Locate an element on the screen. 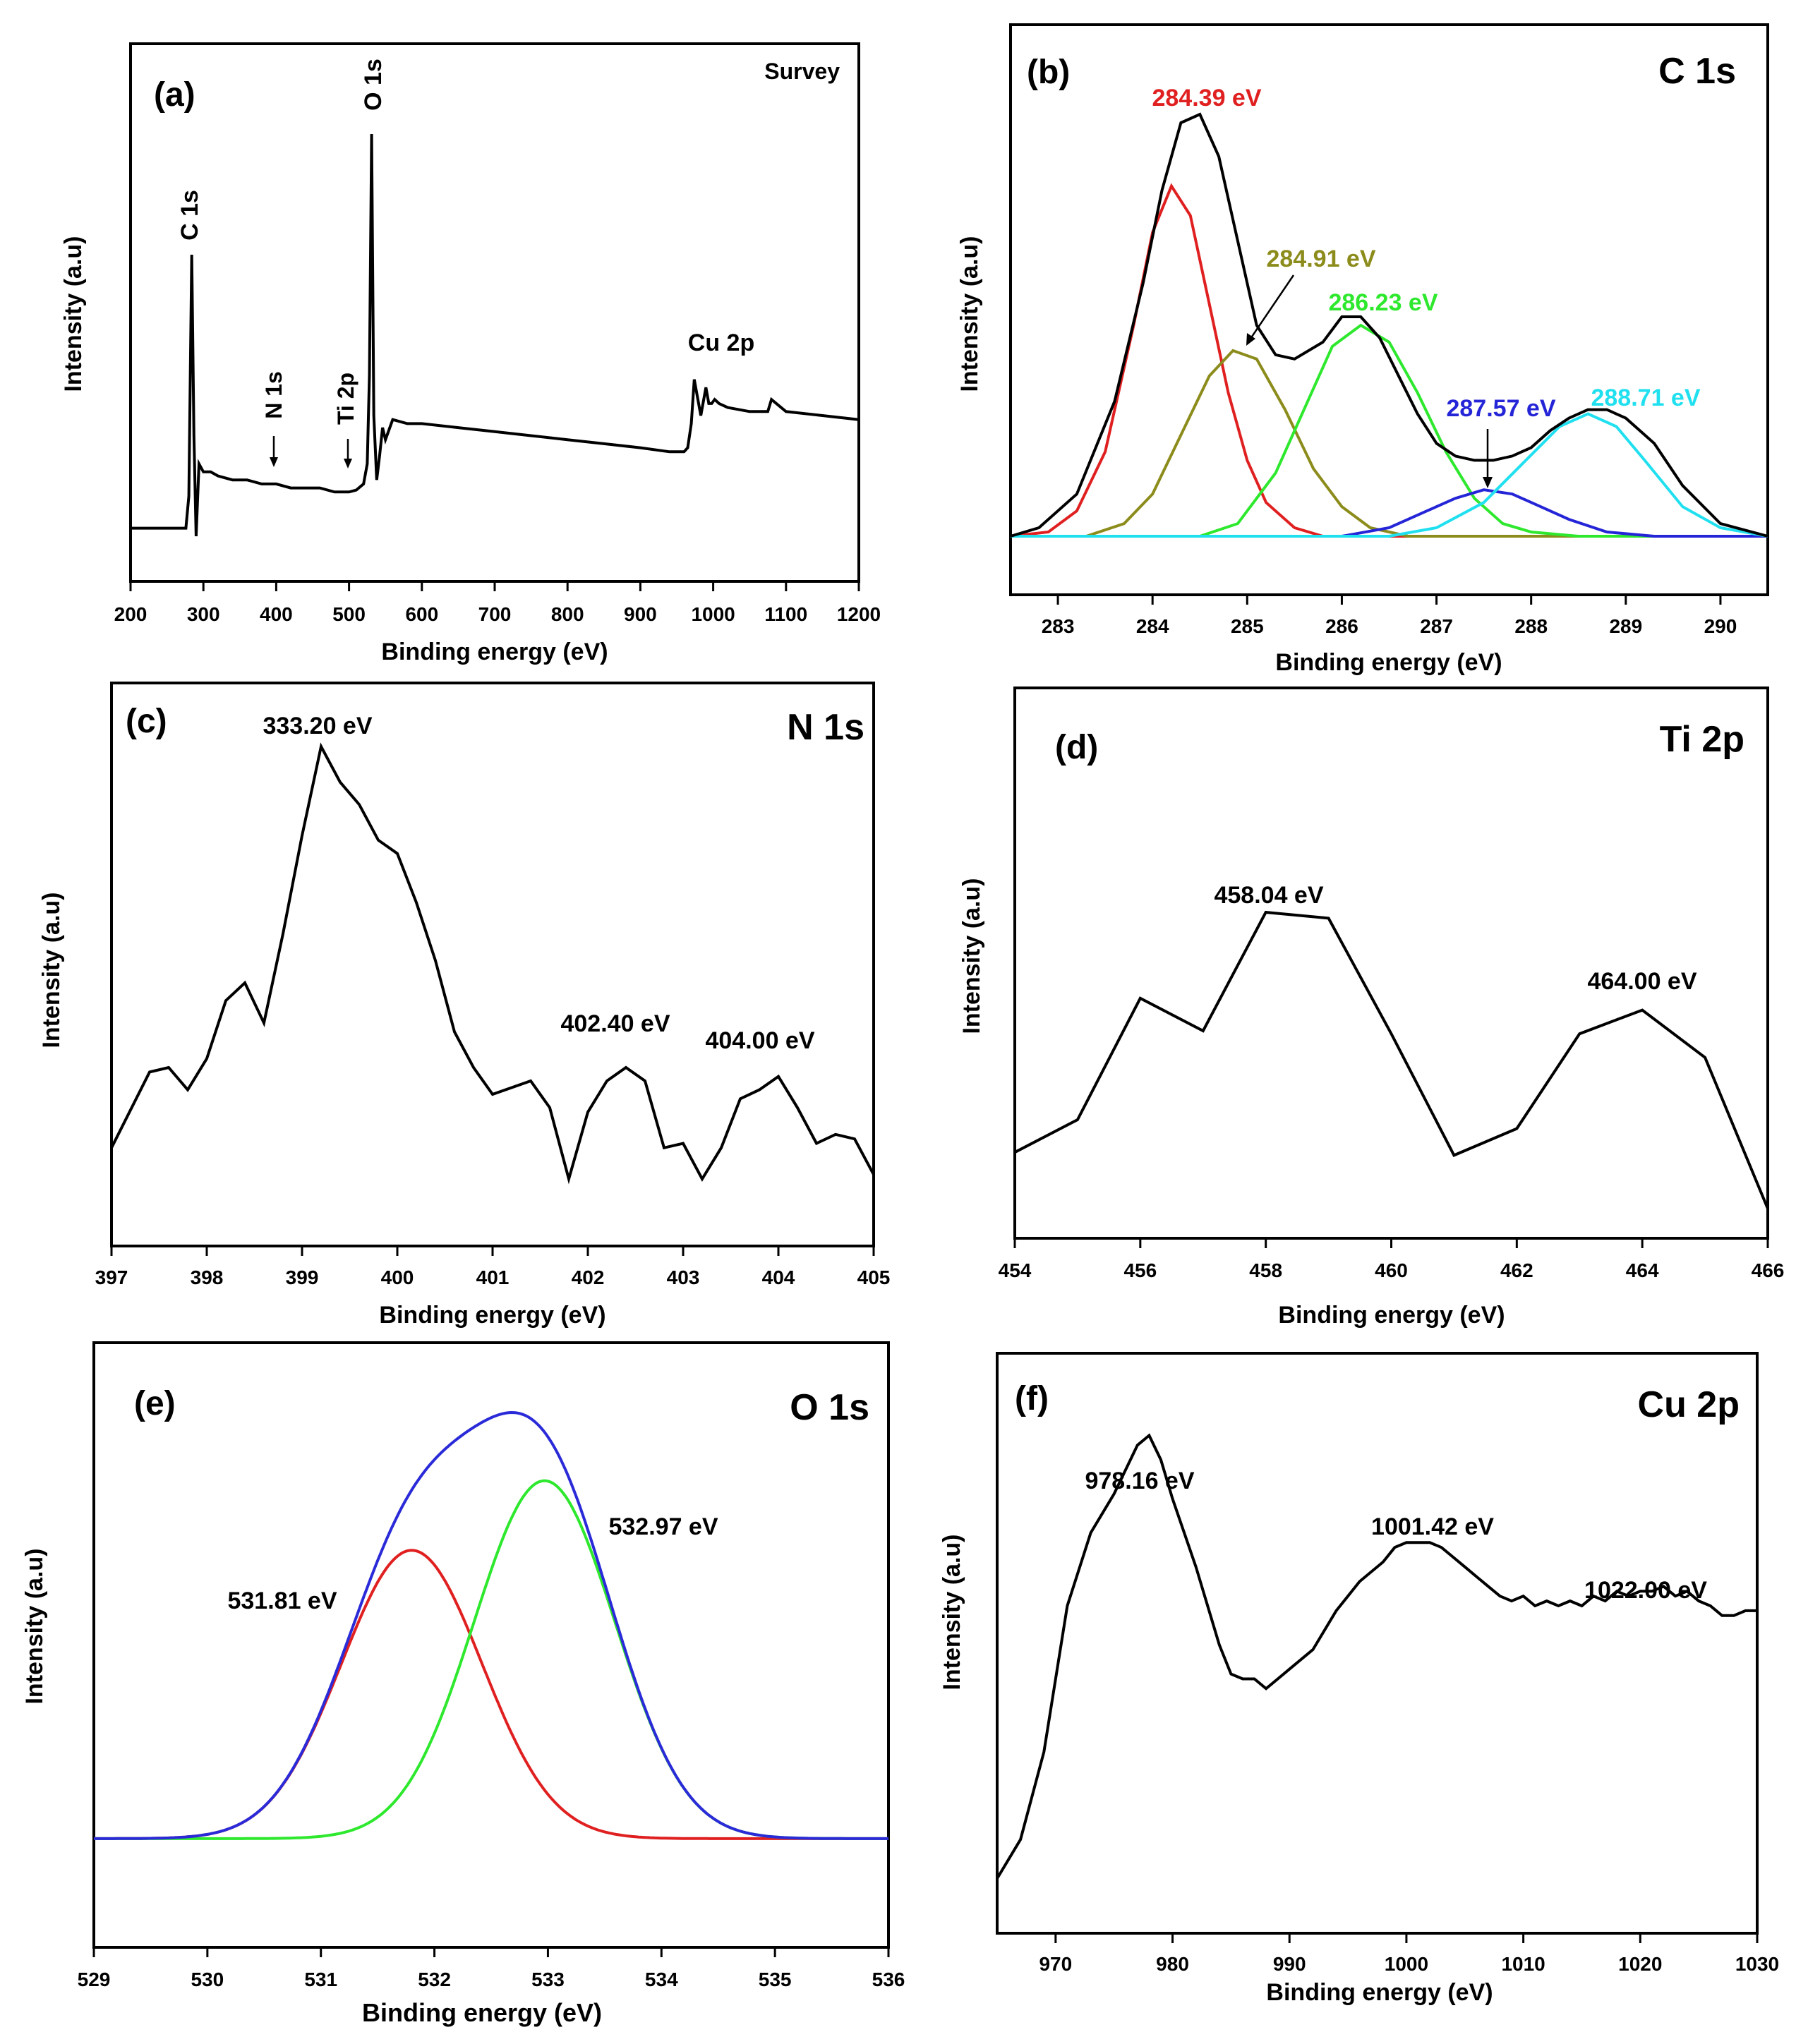 The width and height of the screenshot is (1796, 2044). xtick-label: 403 is located at coordinates (683, 1277).